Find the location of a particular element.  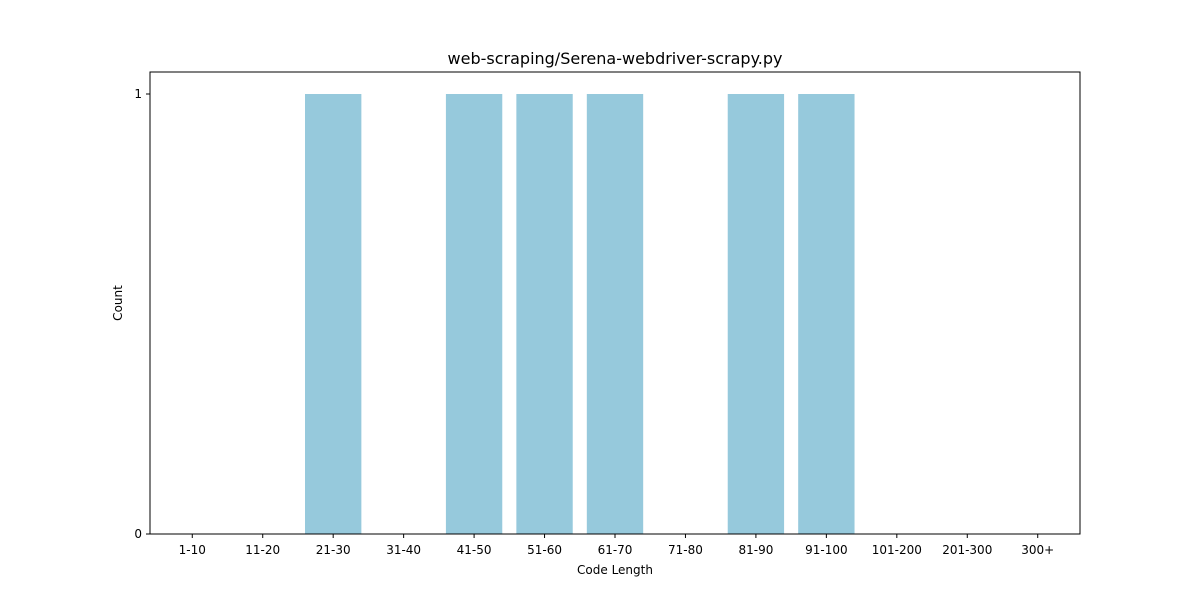

x-tick-label: 1-10 is located at coordinates (192, 550).